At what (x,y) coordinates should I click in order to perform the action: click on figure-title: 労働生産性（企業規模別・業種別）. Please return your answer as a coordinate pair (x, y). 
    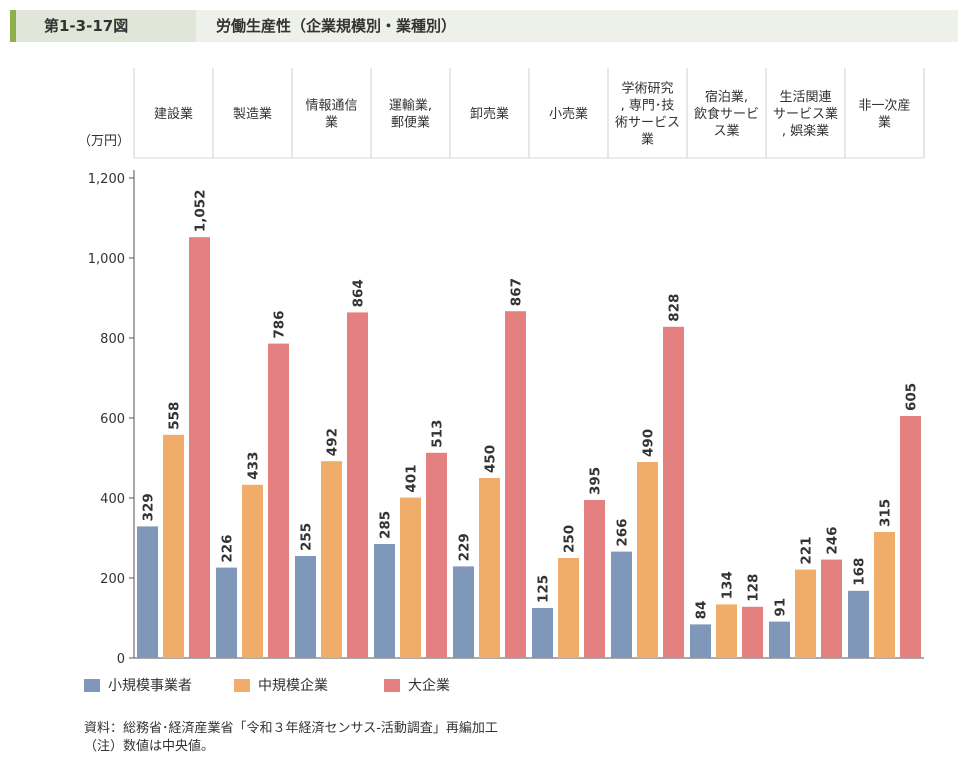
    Looking at the image, I should click on (336, 26).